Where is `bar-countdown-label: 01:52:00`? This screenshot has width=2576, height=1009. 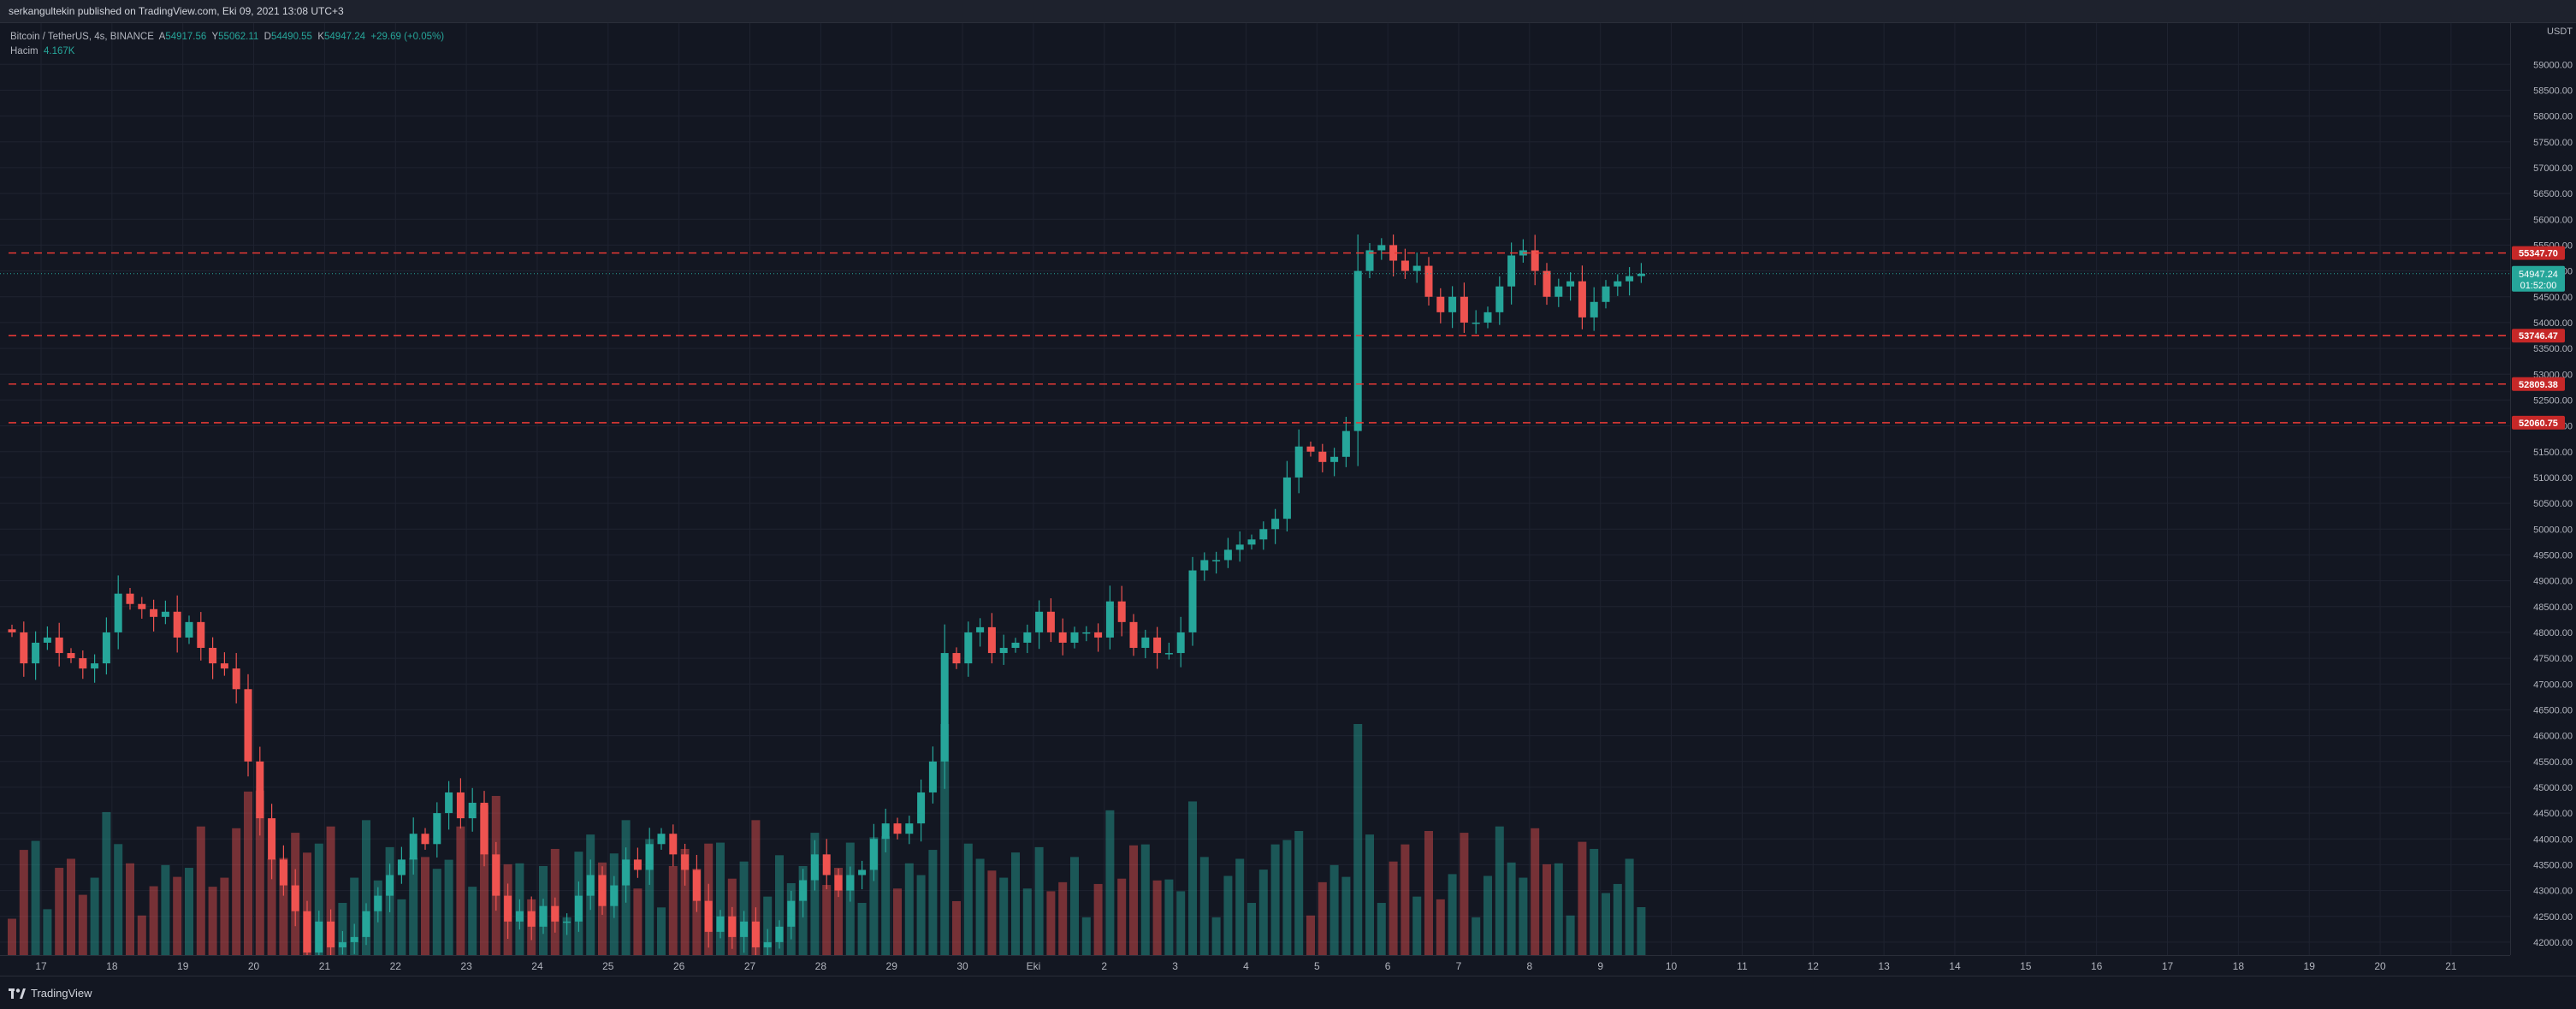
bar-countdown-label: 01:52:00 is located at coordinates (2538, 286).